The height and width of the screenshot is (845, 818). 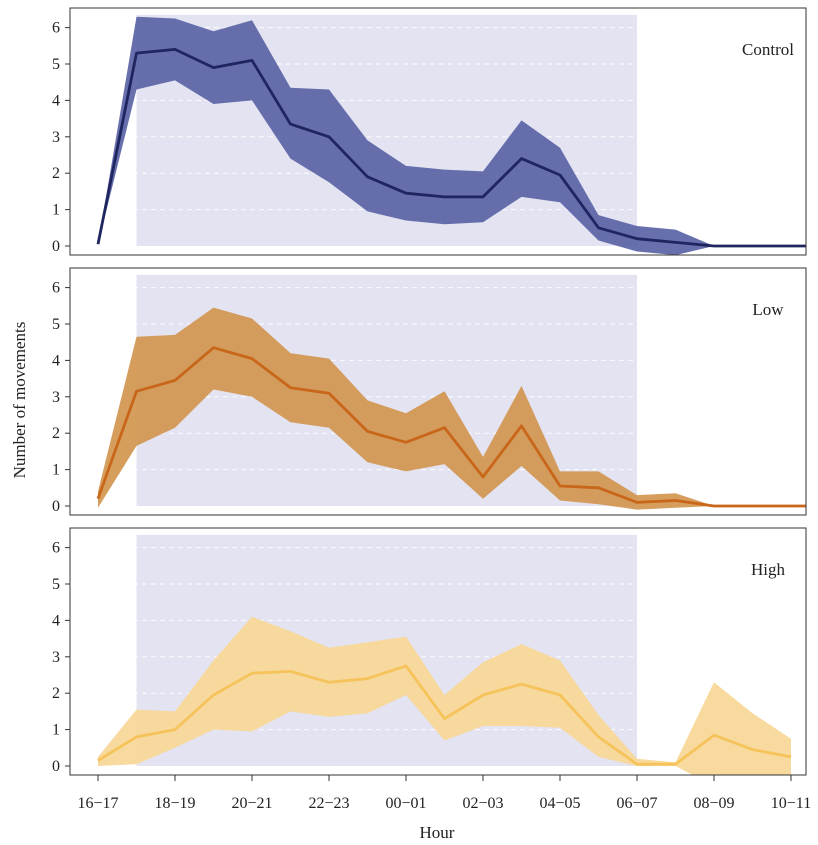 I want to click on y-axis-title: Number of movements, so click(x=19, y=400).